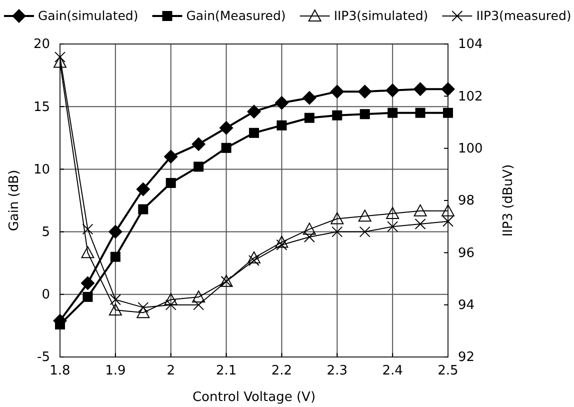  What do you see at coordinates (115, 370) in the screenshot?
I see `x-tick-label: 1.9` at bounding box center [115, 370].